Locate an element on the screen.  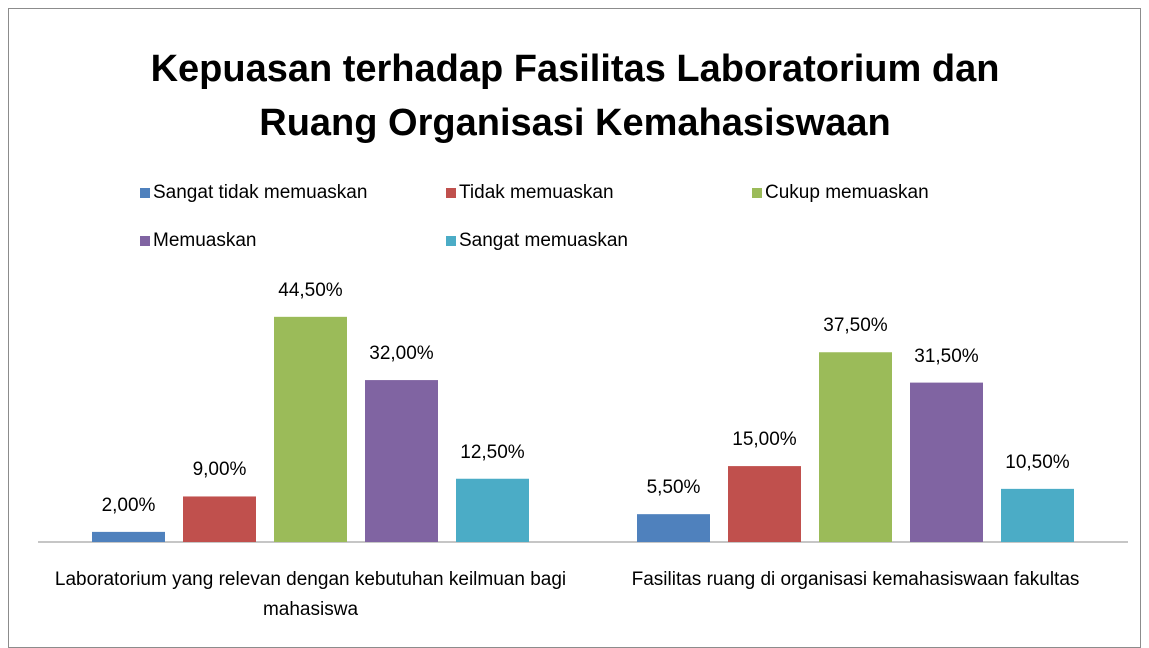
legend-label: Cukup memuaskan is located at coordinates (847, 192).